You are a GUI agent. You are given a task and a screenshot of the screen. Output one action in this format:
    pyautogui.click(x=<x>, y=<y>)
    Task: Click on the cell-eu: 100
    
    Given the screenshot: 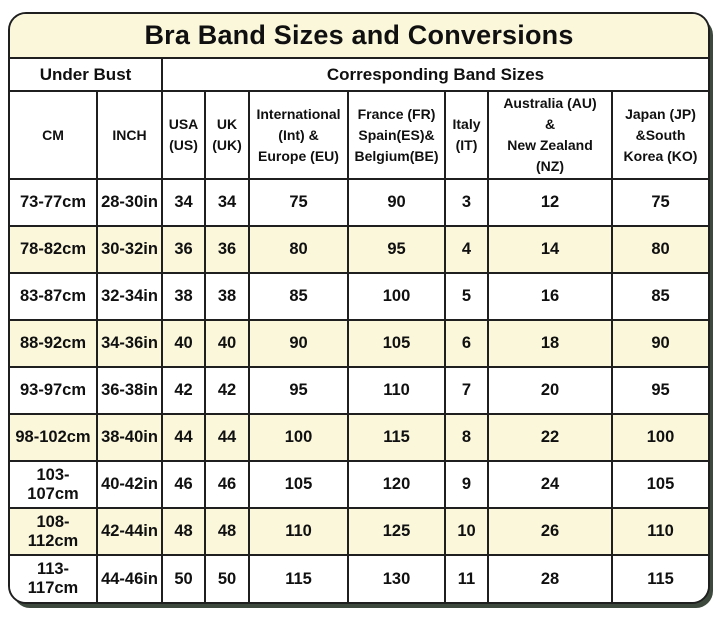 What is the action you would take?
    pyautogui.click(x=298, y=437)
    